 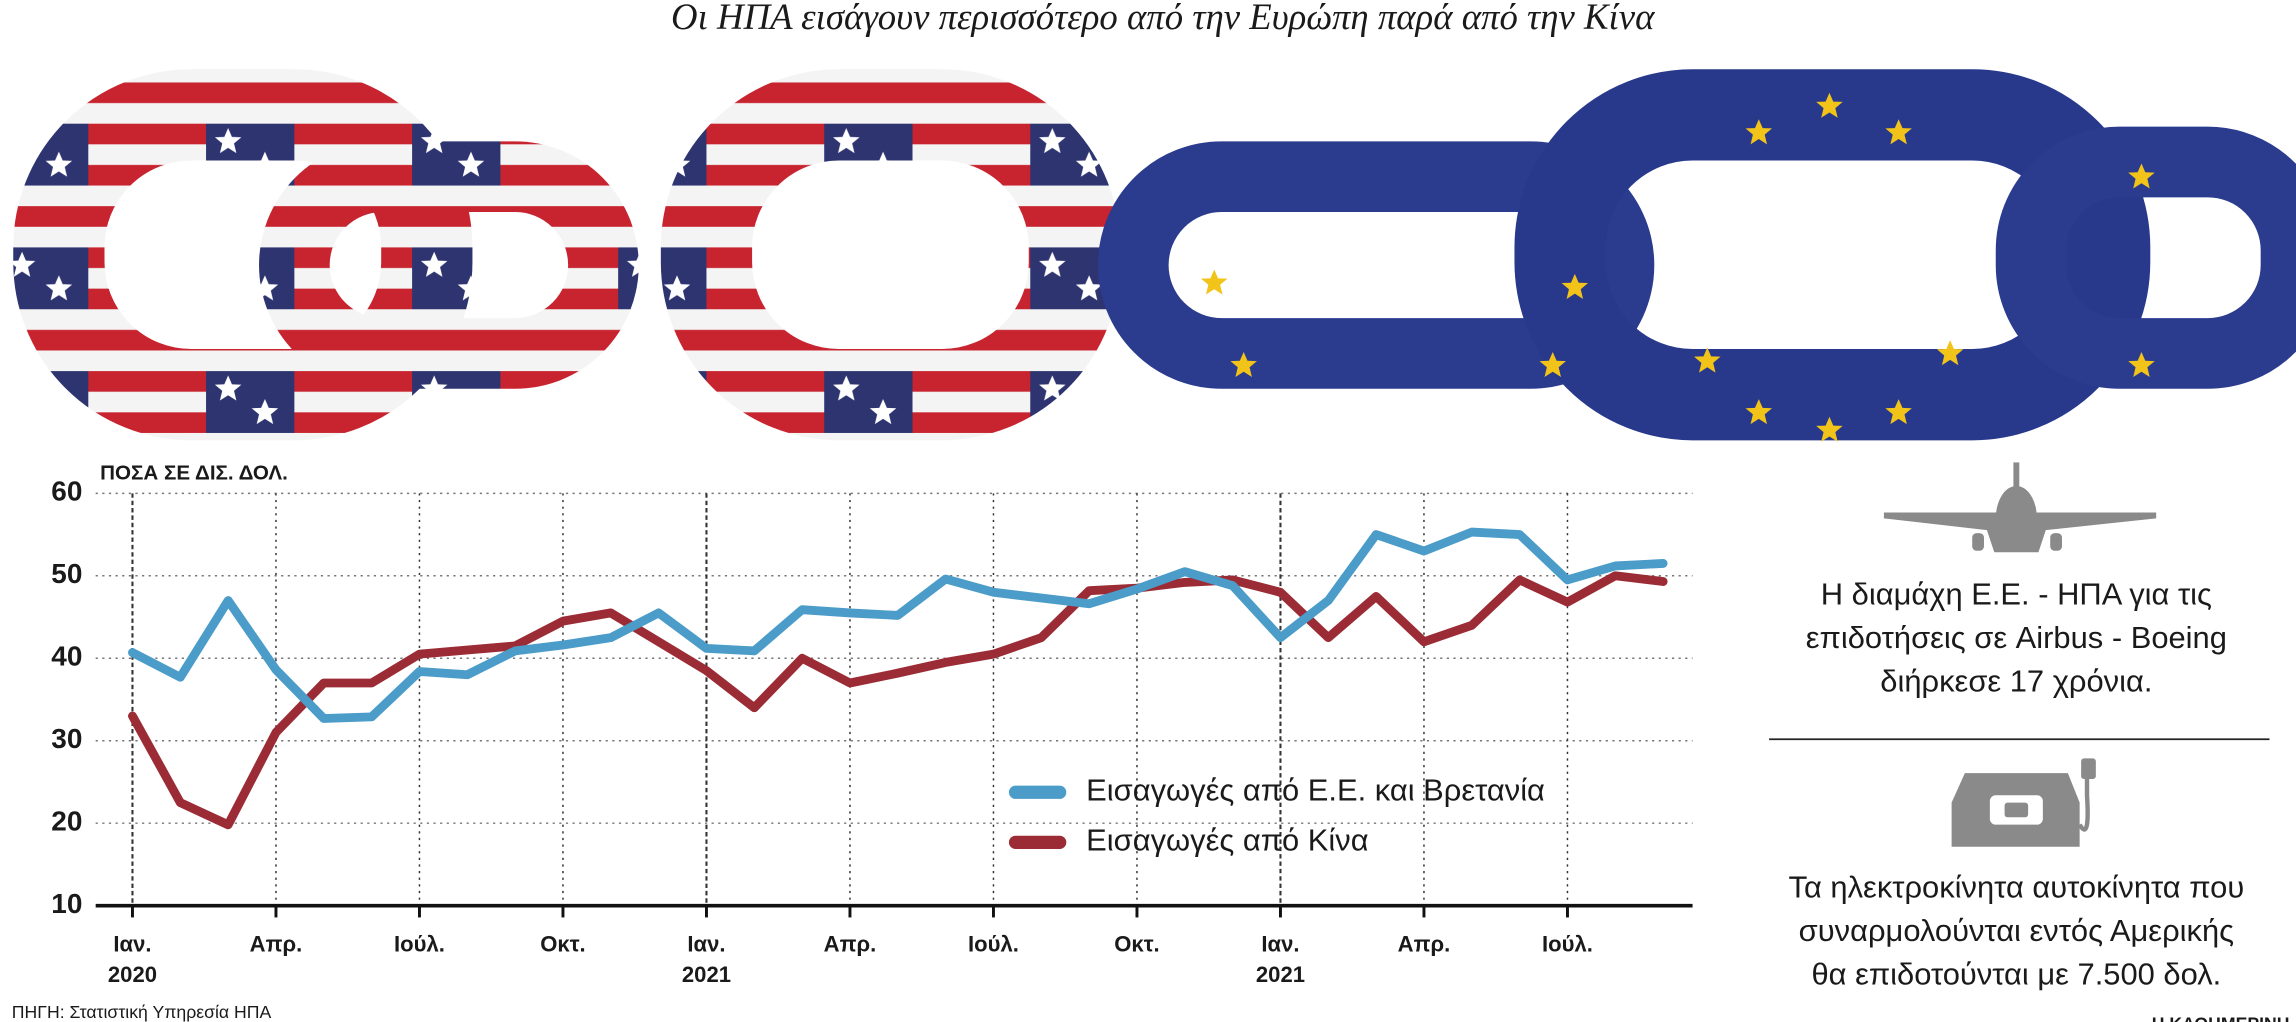 I want to click on car-icon, so click(x=2023, y=802).